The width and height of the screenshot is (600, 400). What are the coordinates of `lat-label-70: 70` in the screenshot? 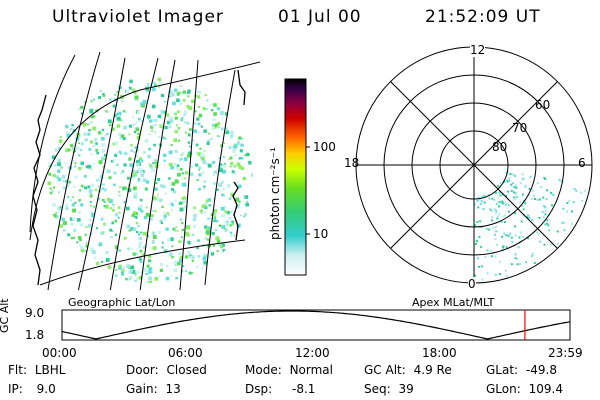 It's located at (520, 128).